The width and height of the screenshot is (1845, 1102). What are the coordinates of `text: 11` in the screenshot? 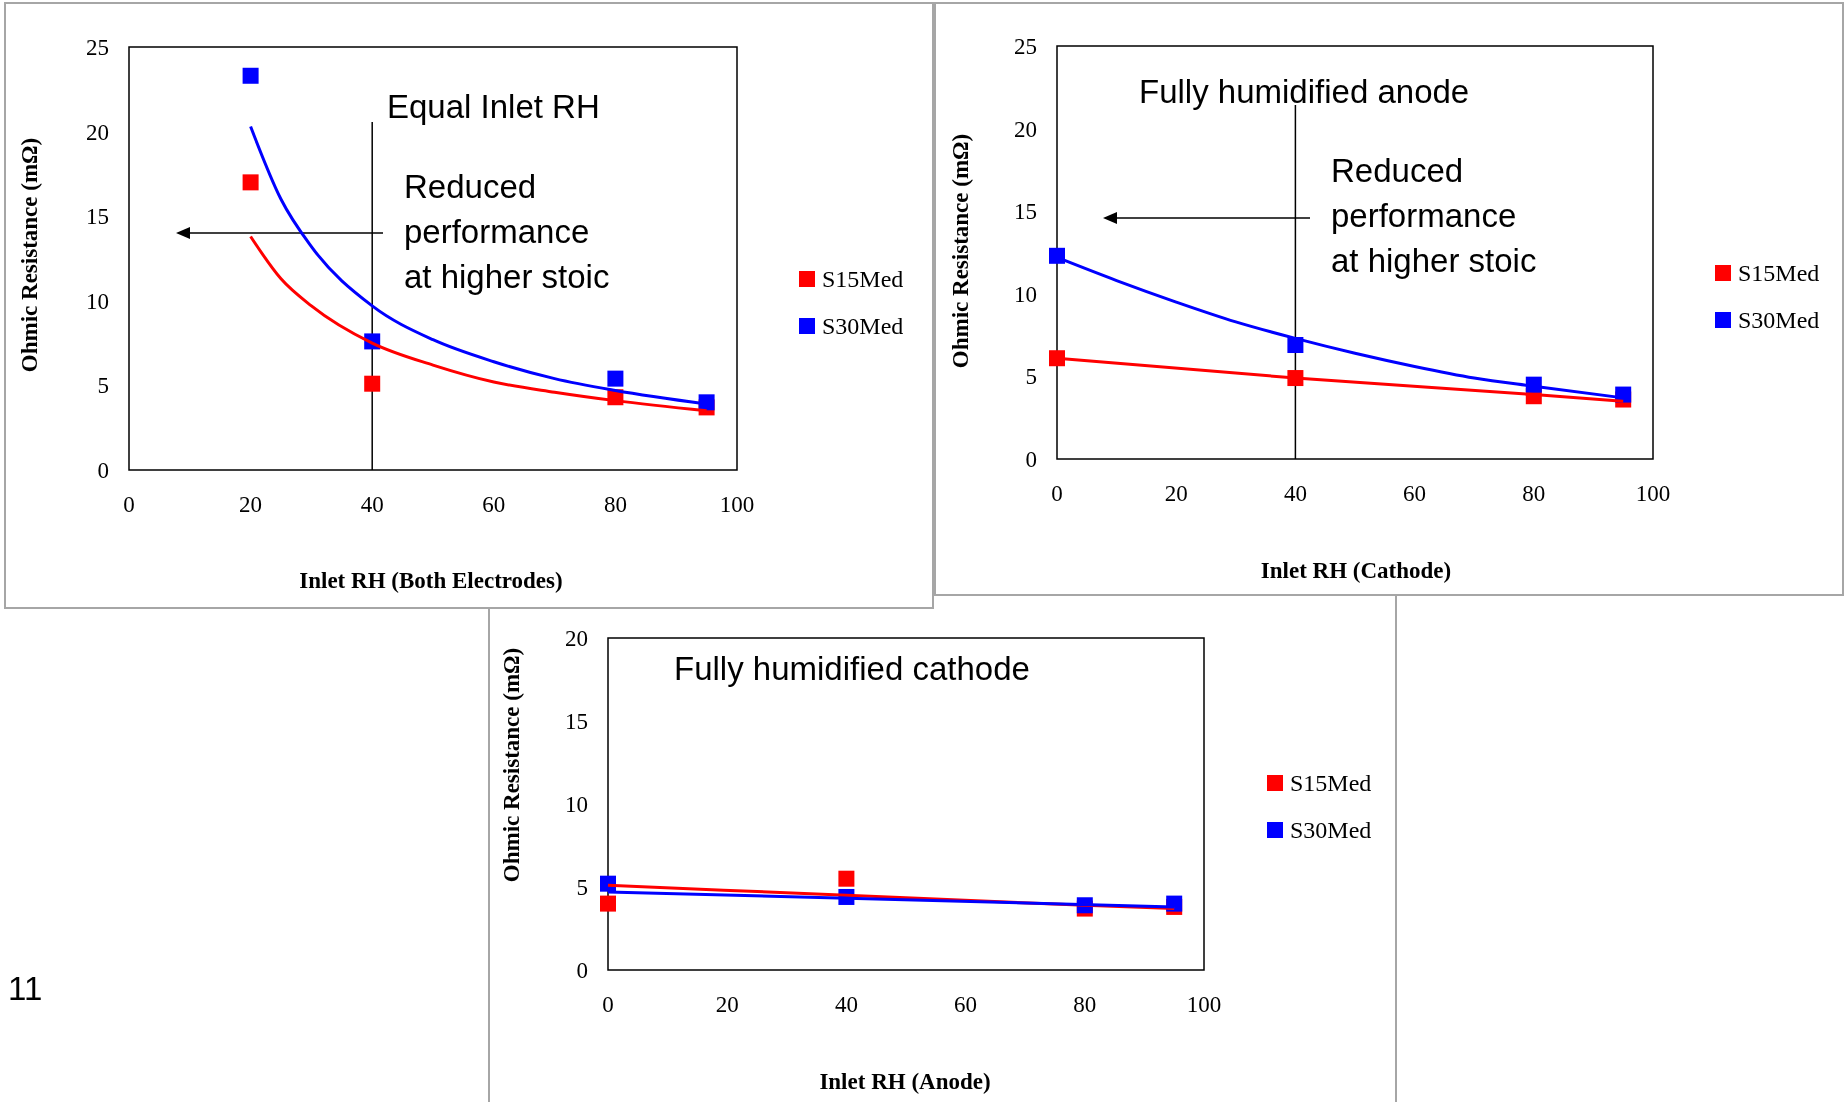 It's located at (25, 988).